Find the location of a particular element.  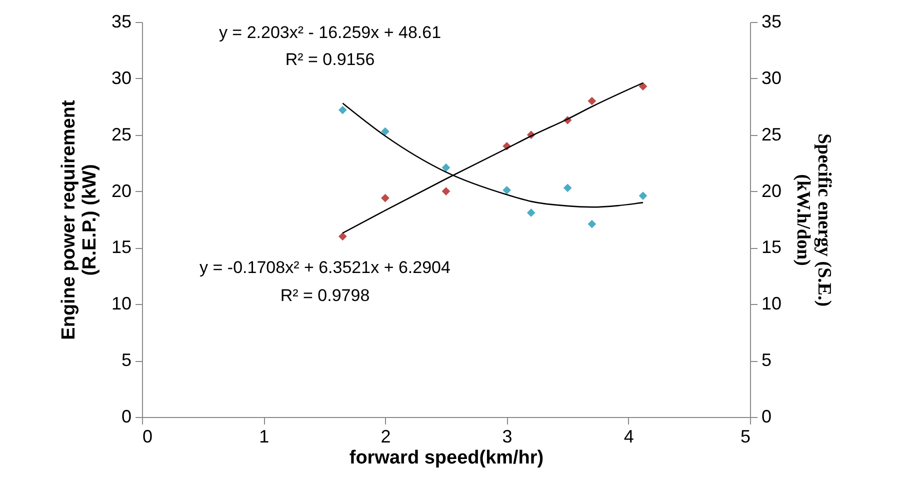

y2-tick-label: 10 is located at coordinates (772, 304).